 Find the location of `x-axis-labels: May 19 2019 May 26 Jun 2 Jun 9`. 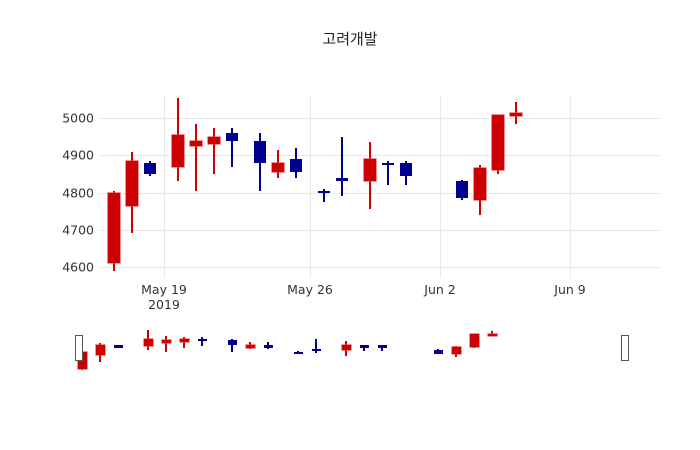

x-axis-labels: May 19 2019 May 26 Jun 2 Jun 9 is located at coordinates (380, 300).